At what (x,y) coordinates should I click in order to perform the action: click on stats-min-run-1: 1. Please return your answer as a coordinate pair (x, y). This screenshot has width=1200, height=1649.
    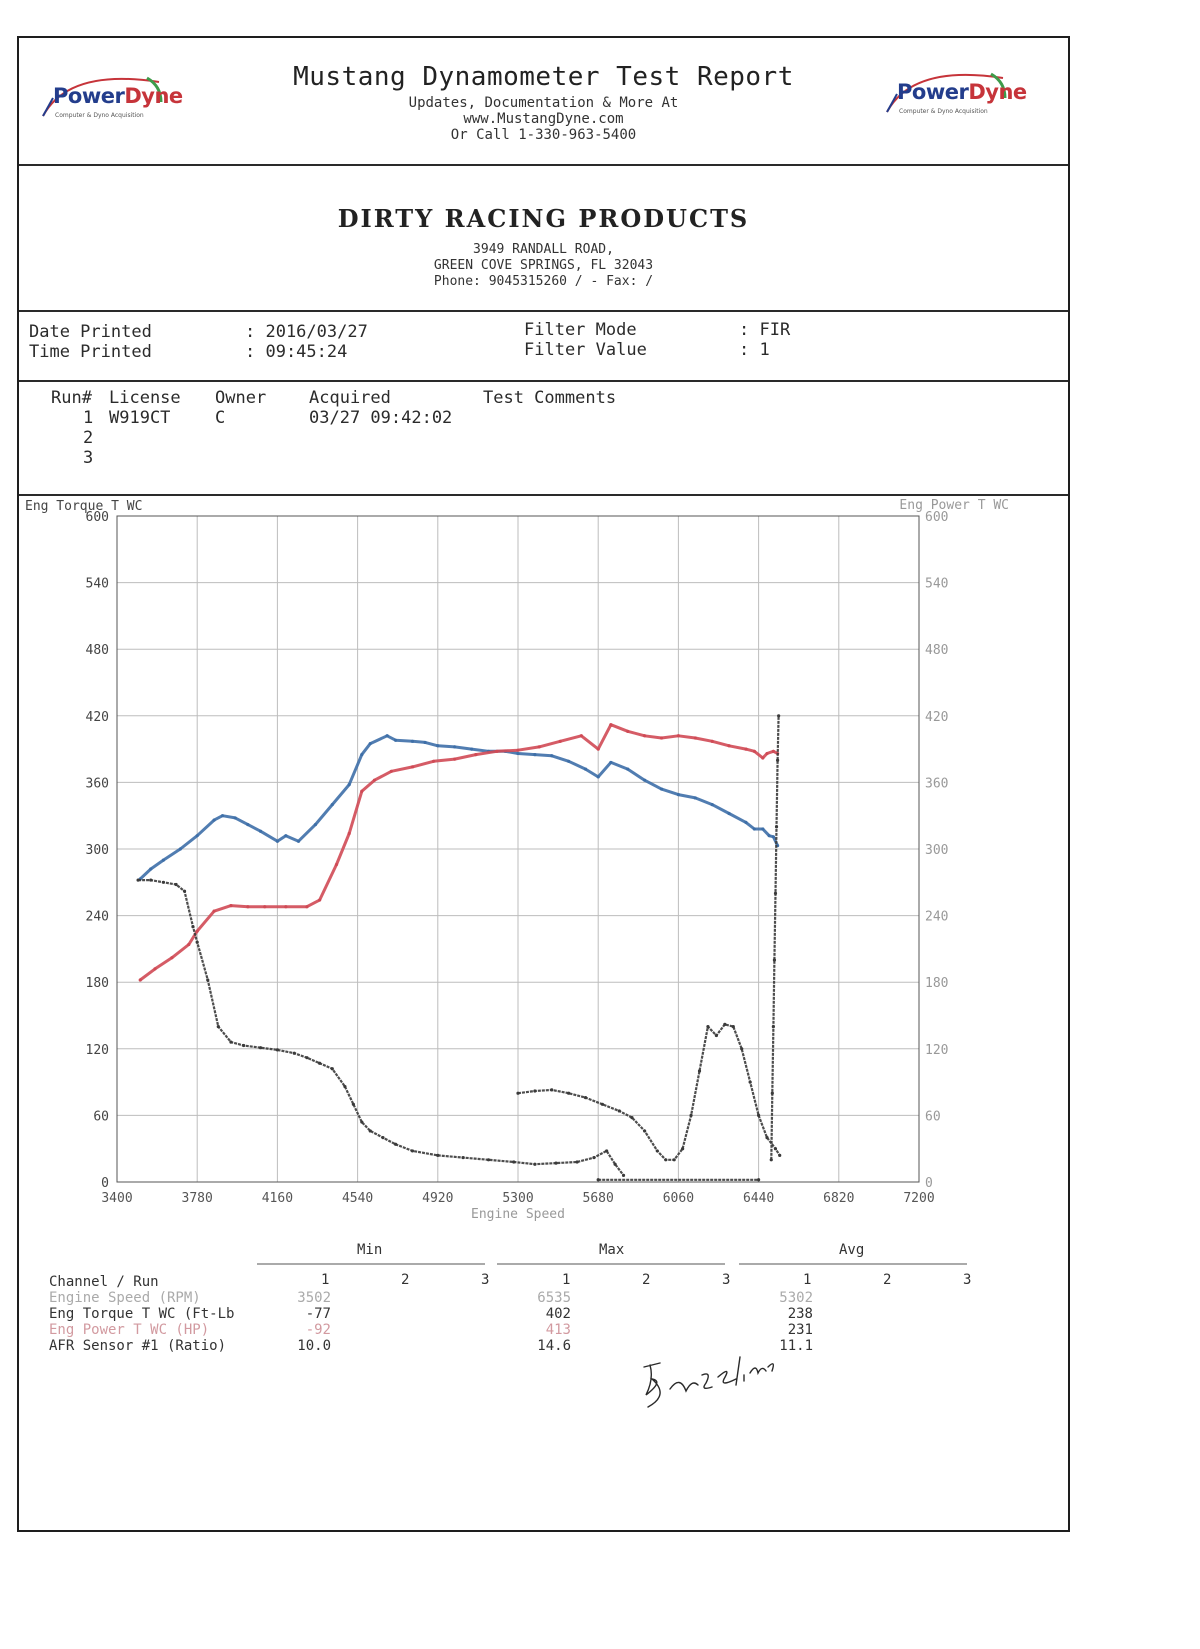
    Looking at the image, I should click on (325, 1280).